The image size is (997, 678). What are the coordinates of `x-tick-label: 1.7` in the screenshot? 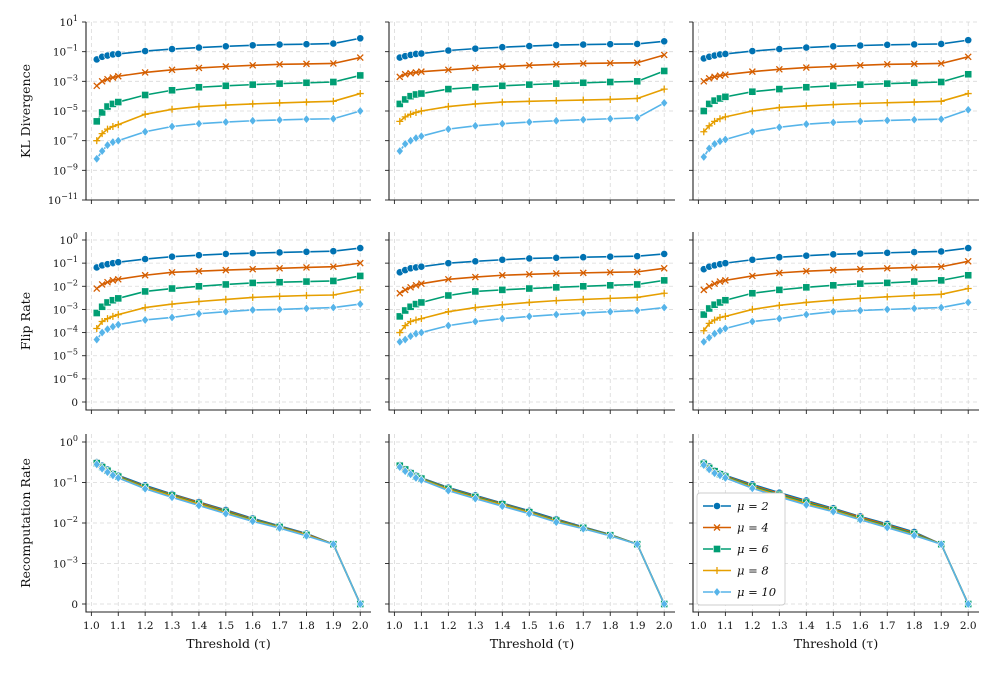 It's located at (887, 626).